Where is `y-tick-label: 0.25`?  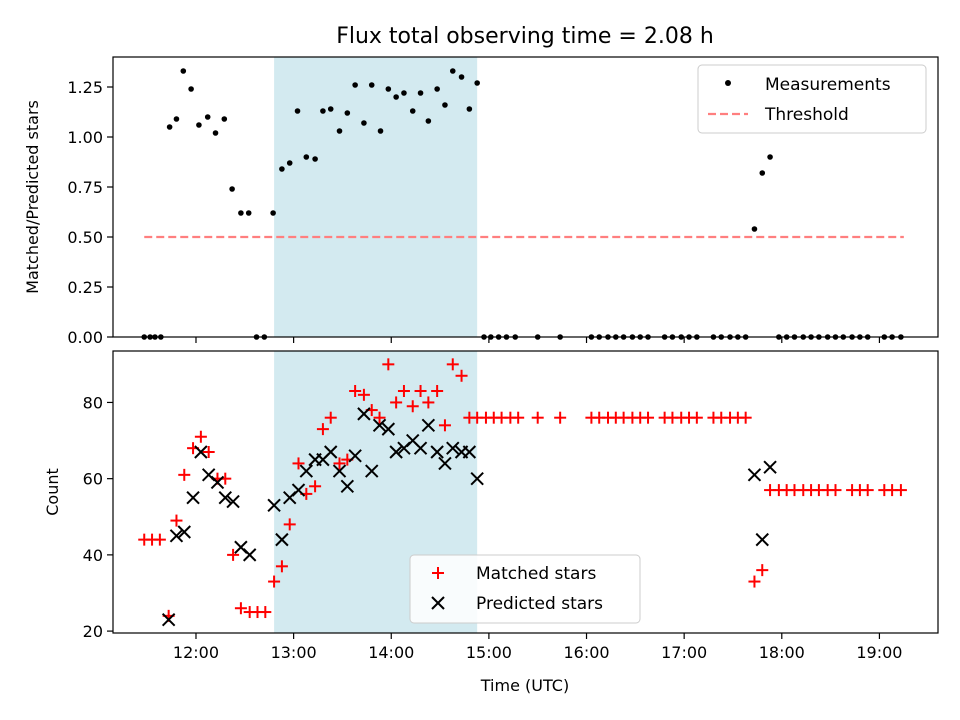 y-tick-label: 0.25 is located at coordinates (85, 287).